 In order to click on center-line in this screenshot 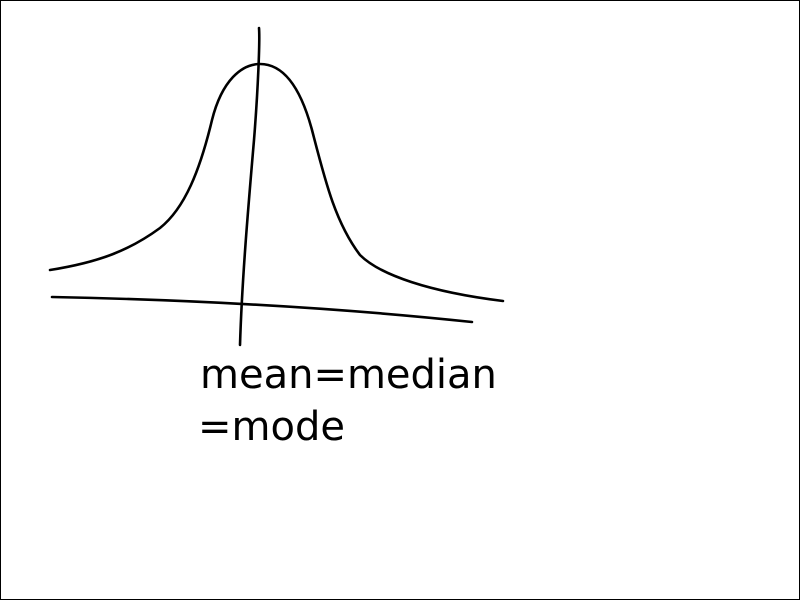, I will do `click(249, 186)`.